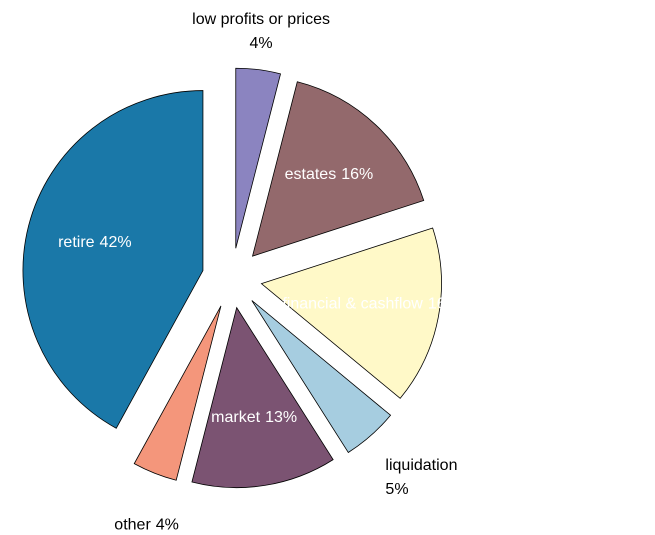 The height and width of the screenshot is (535, 655). I want to click on slice-label: other 4%, so click(146, 525).